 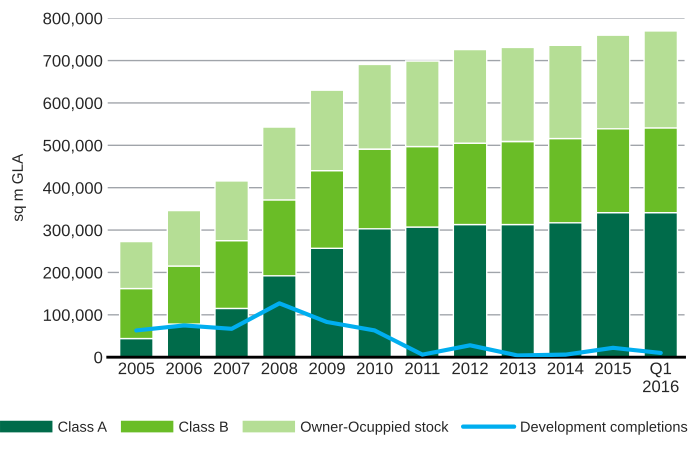 I want to click on y-axis-title: sq m GLA, so click(x=19, y=188).